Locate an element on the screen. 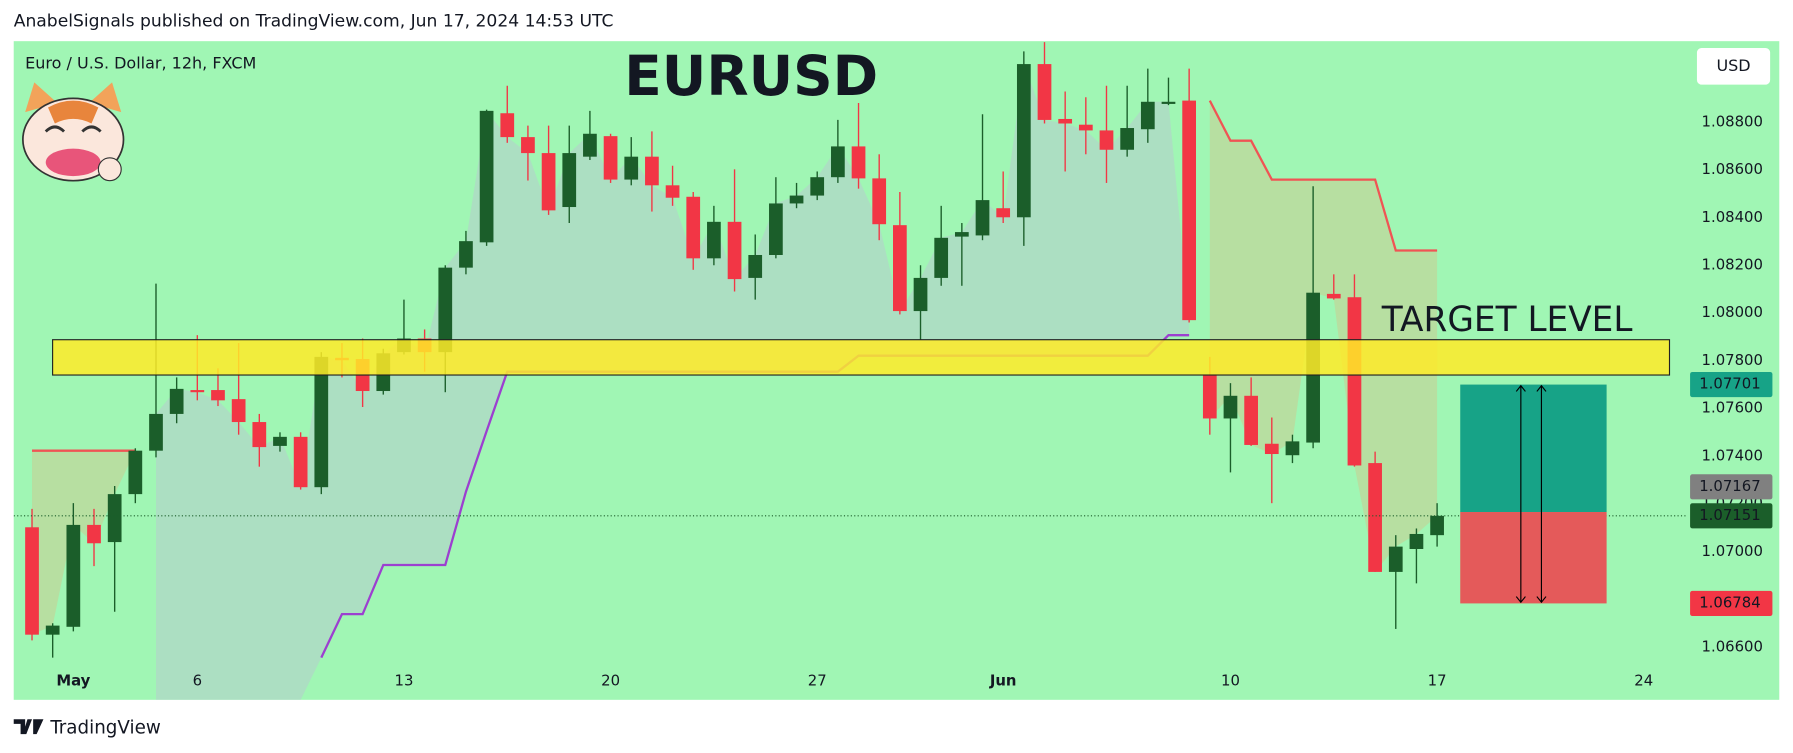 This screenshot has height=753, width=1793. indicator-fill is located at coordinates (1323, 336).